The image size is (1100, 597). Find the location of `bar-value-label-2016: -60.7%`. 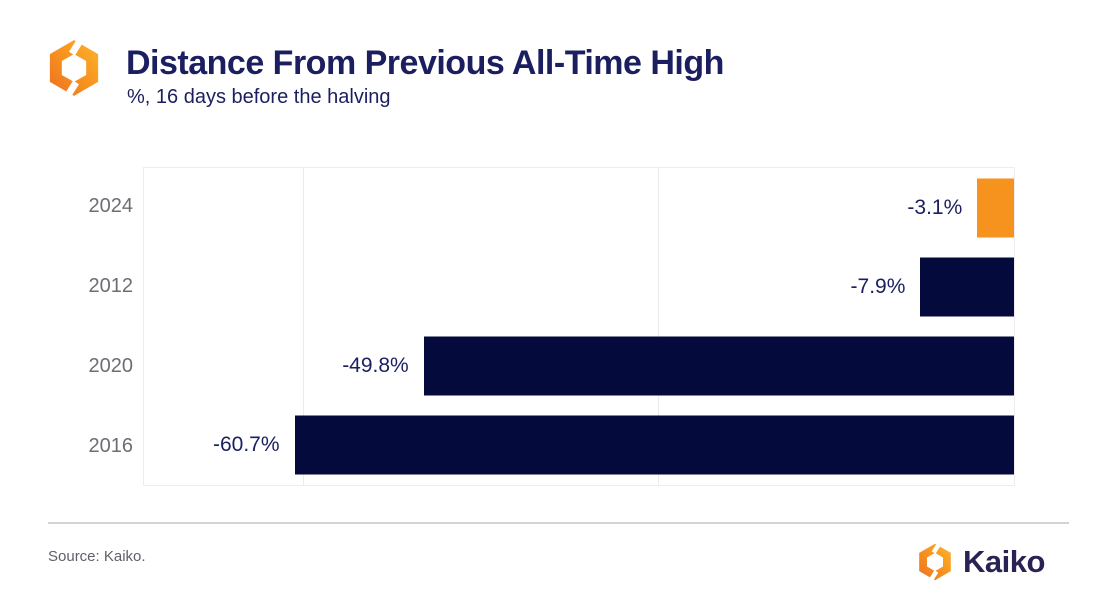

bar-value-label-2016: -60.7% is located at coordinates (246, 445).